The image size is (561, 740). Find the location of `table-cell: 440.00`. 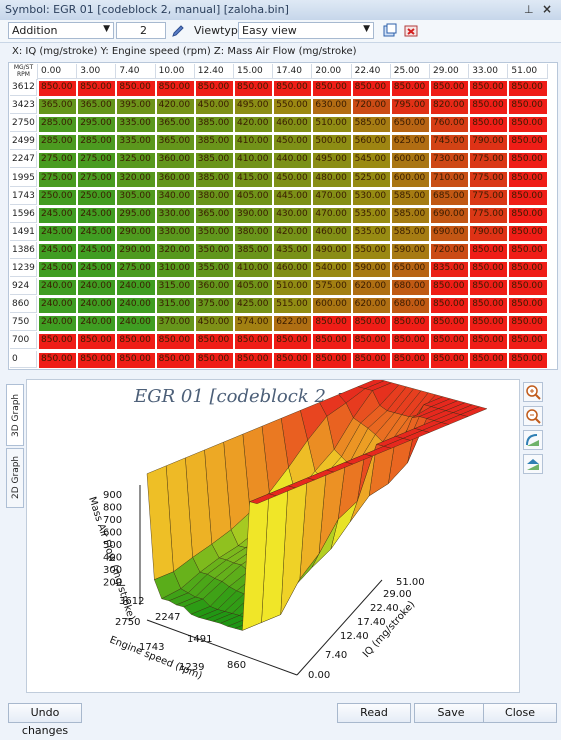

table-cell: 440.00 is located at coordinates (293, 161).